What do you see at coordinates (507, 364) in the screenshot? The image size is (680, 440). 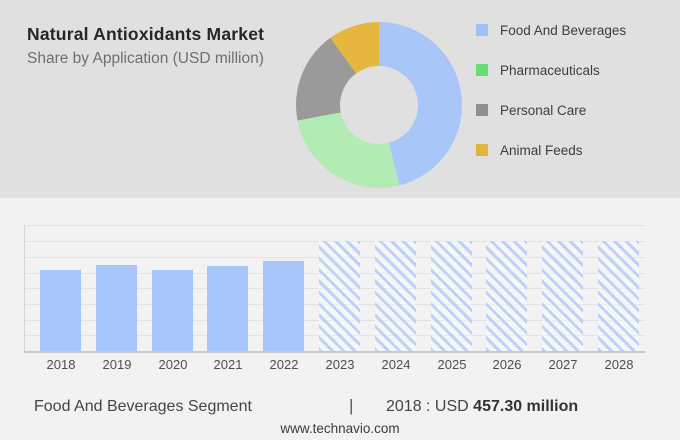 I see `x-tick-label: 2026` at bounding box center [507, 364].